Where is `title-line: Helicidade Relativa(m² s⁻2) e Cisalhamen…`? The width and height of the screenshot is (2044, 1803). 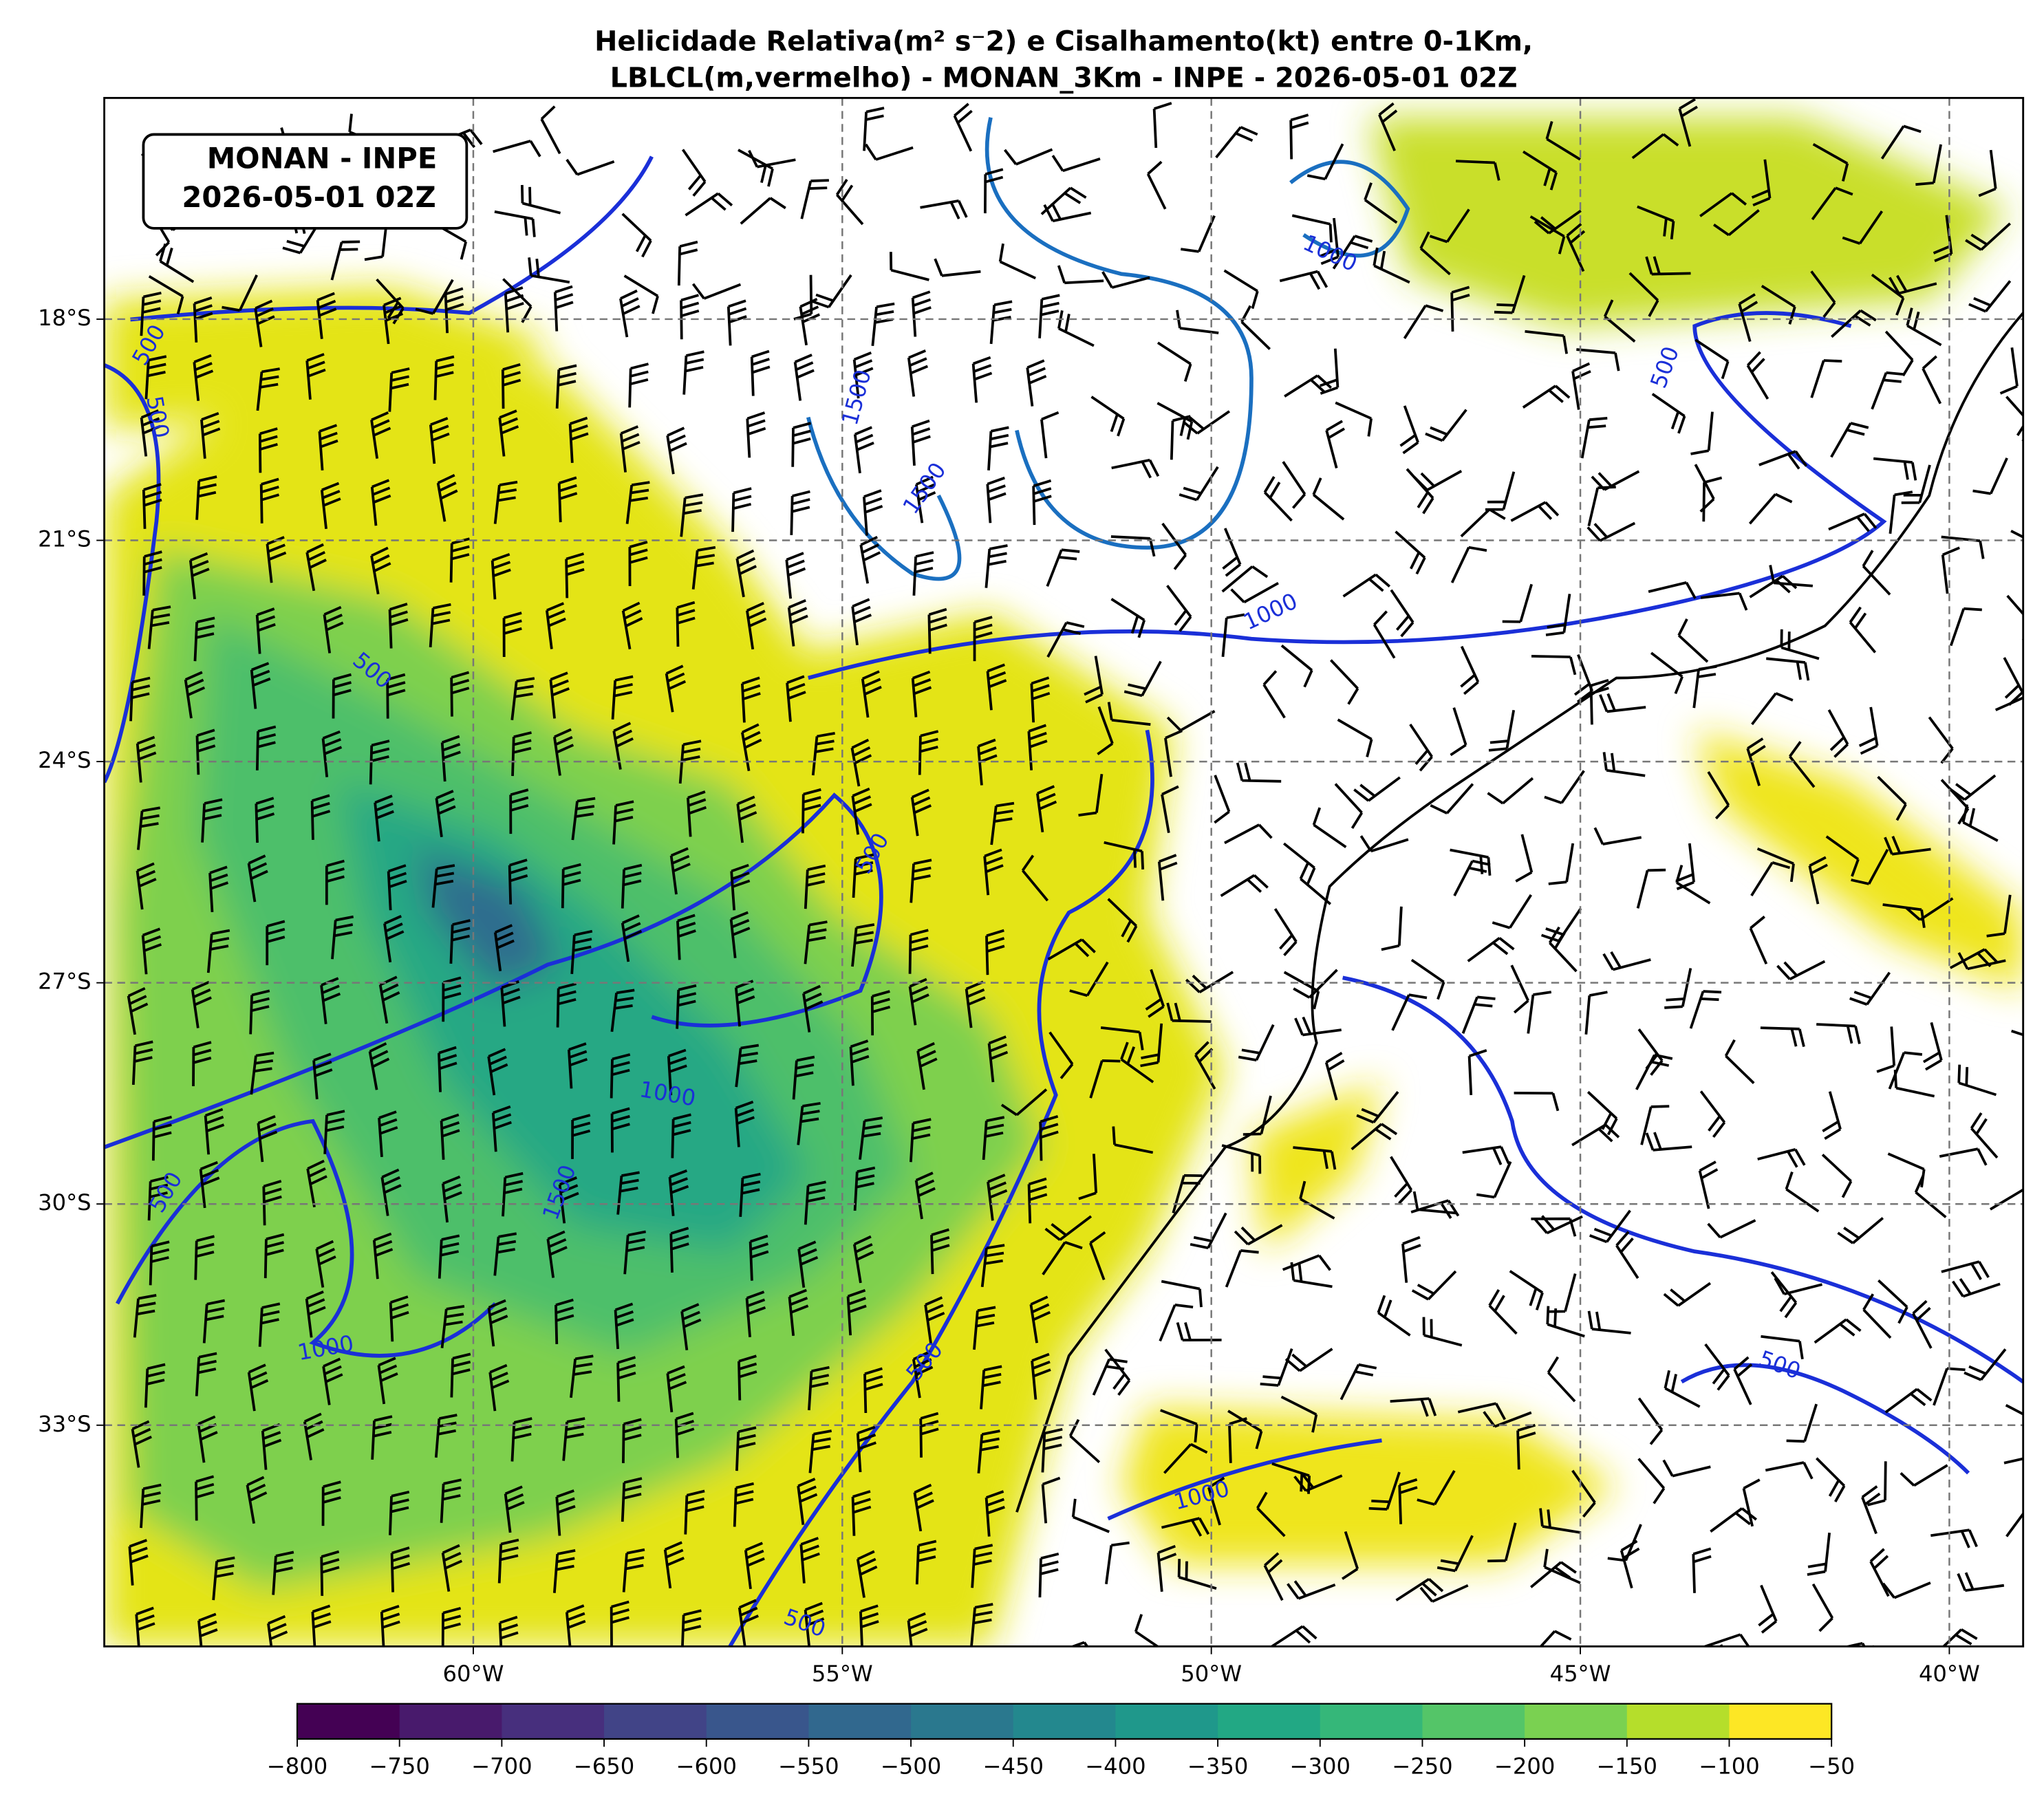 title-line: Helicidade Relativa(m² s⁻2) e Cisalhamen… is located at coordinates (1063, 41).